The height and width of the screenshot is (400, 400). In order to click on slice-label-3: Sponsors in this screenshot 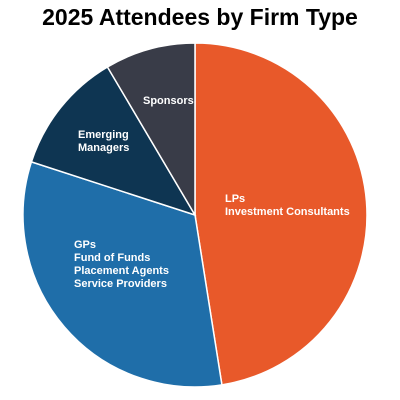, I will do `click(168, 101)`.